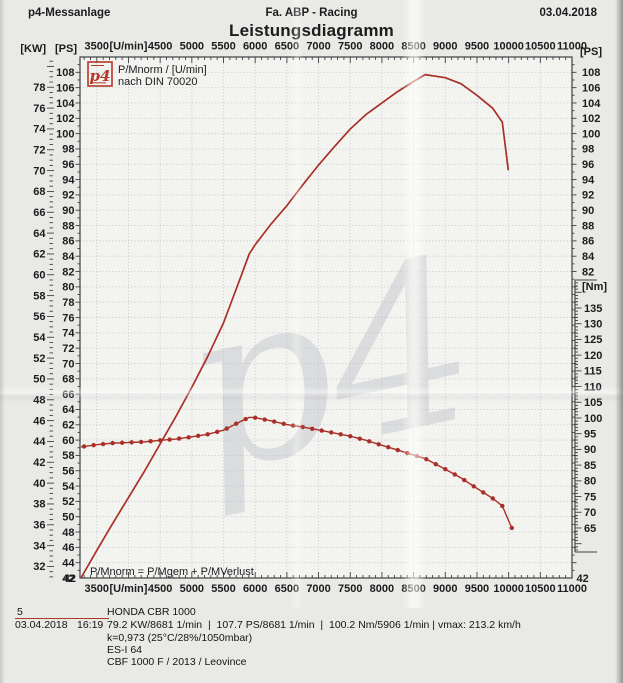 This screenshot has height=683, width=623. What do you see at coordinates (223, 47) in the screenshot?
I see `svg-text: 5500` at bounding box center [223, 47].